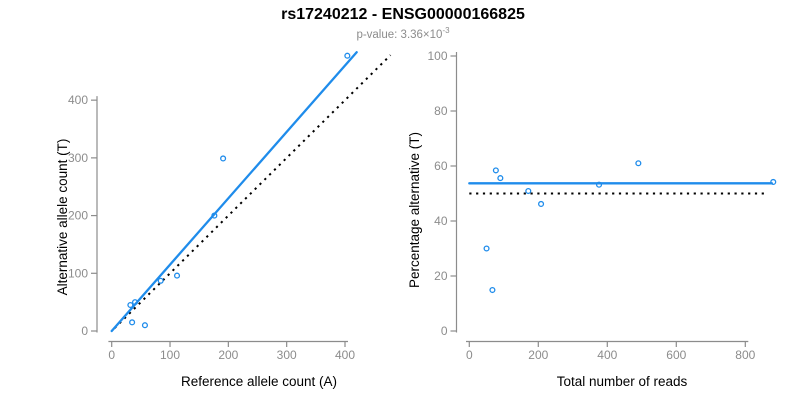 This screenshot has height=400, width=800. What do you see at coordinates (446, 30) in the screenshot?
I see `p-value-exponent: -3` at bounding box center [446, 30].